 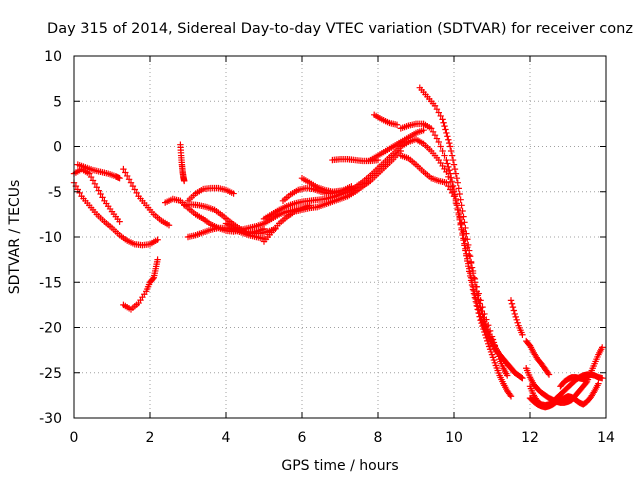 I want to click on y-tick-label: -5, so click(x=55, y=193).